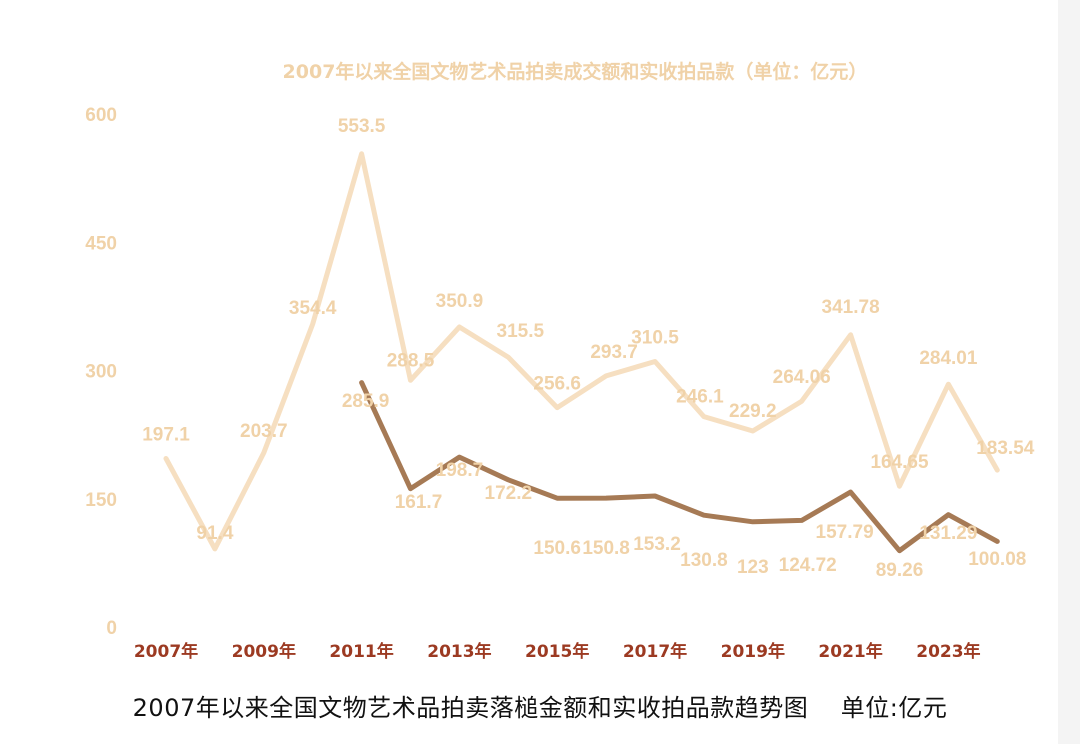 This screenshot has height=744, width=1080. I want to click on y-tick-label: 300, so click(101, 372).